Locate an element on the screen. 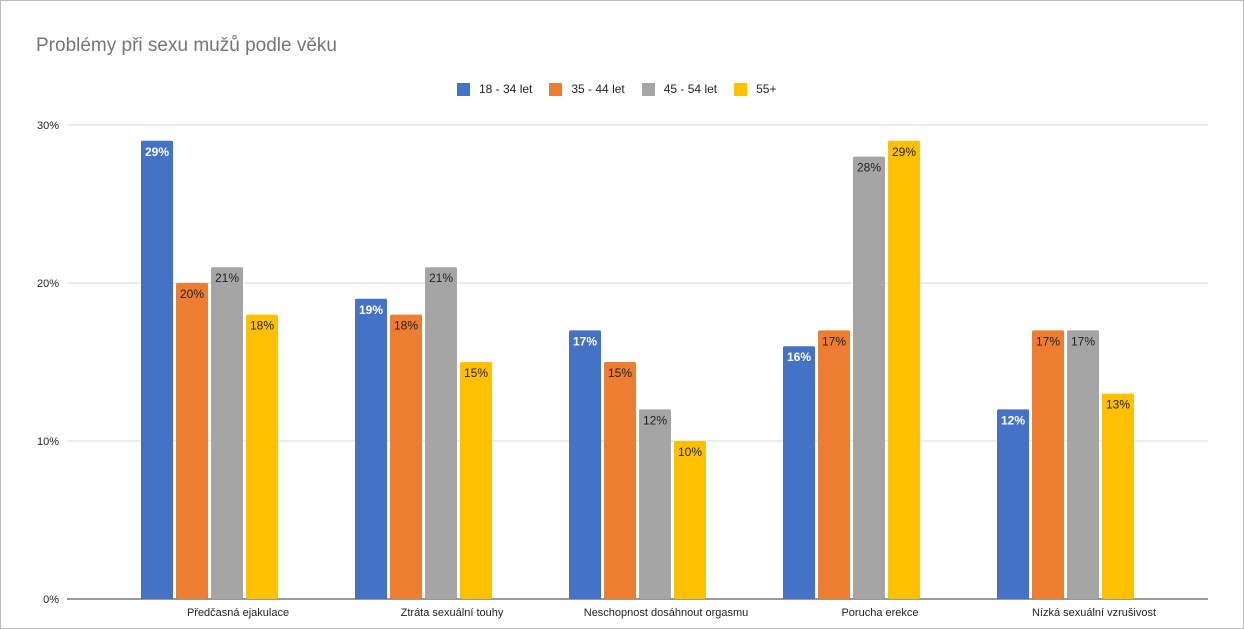  legend-label: 55+ is located at coordinates (766, 89).